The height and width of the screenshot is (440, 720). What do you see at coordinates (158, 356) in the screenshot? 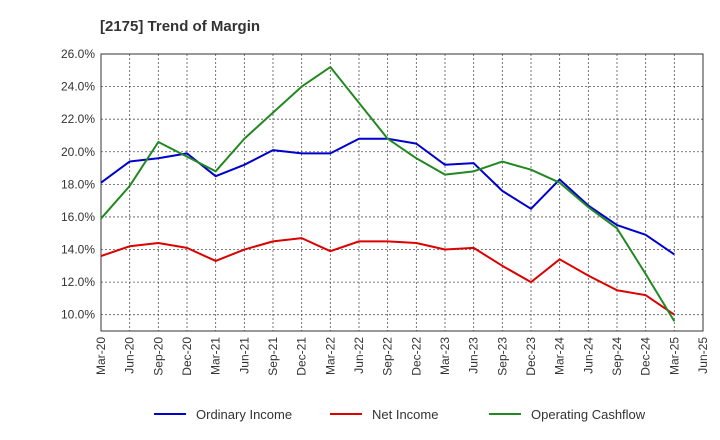
I see `x-tick-label: Sep-20` at bounding box center [158, 356].